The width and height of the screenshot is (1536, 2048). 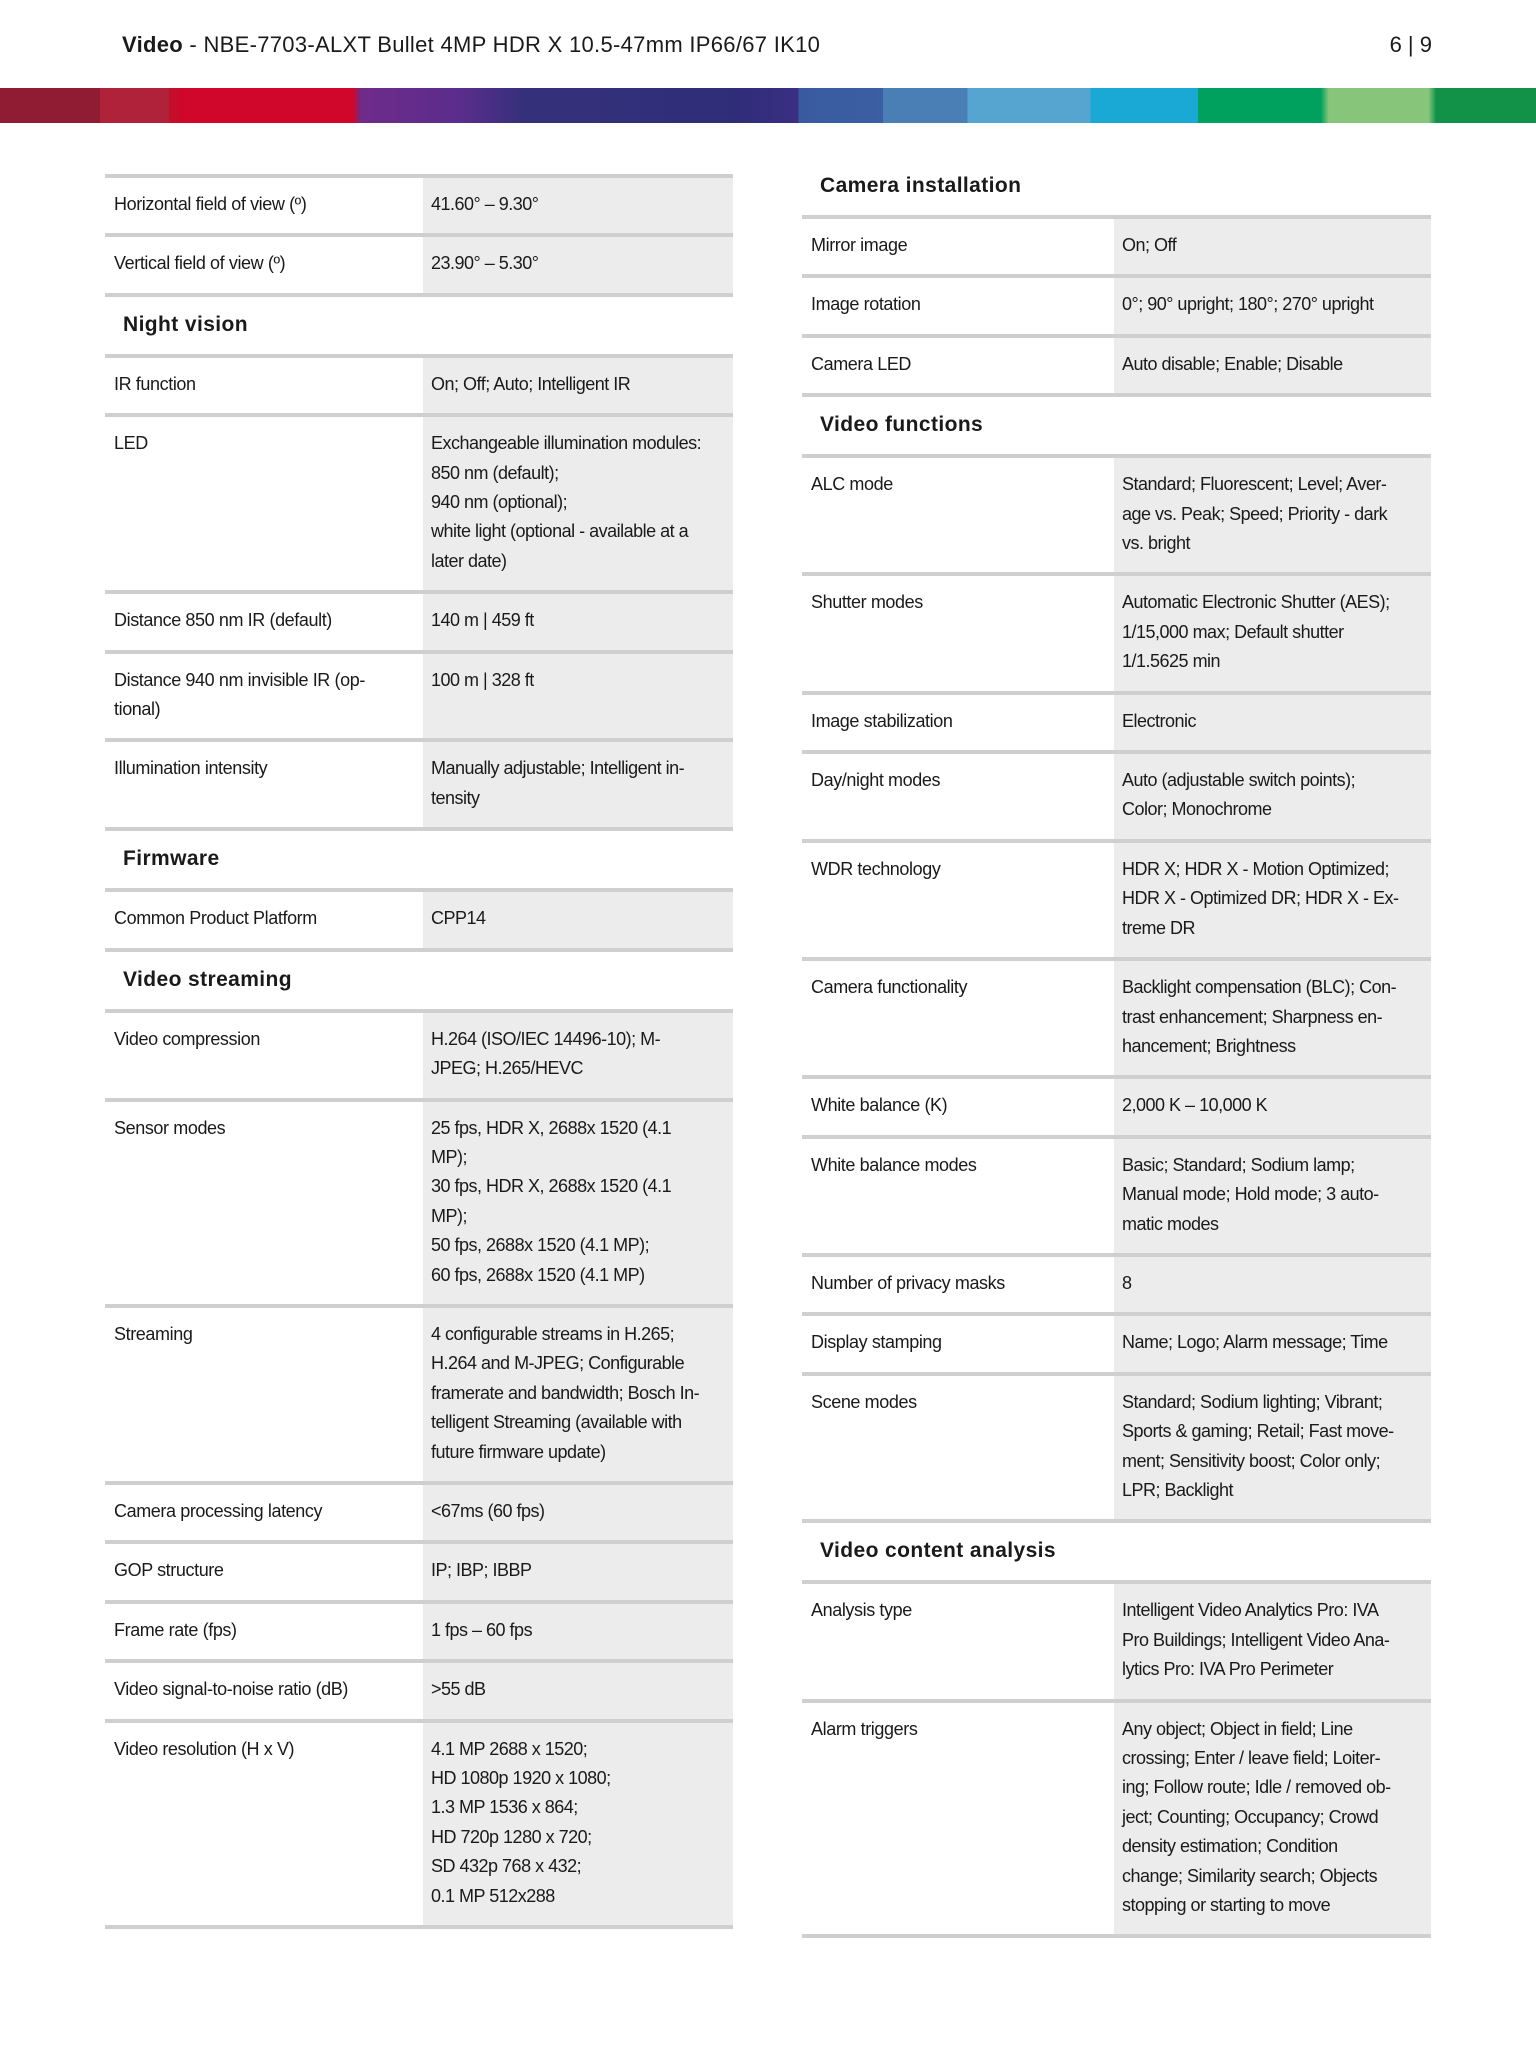 What do you see at coordinates (861, 1610) in the screenshot?
I see `spec-label: Analysis type` at bounding box center [861, 1610].